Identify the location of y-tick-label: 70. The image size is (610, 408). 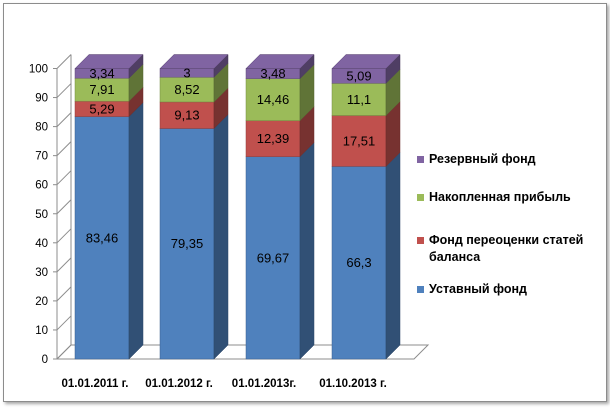
(41, 157).